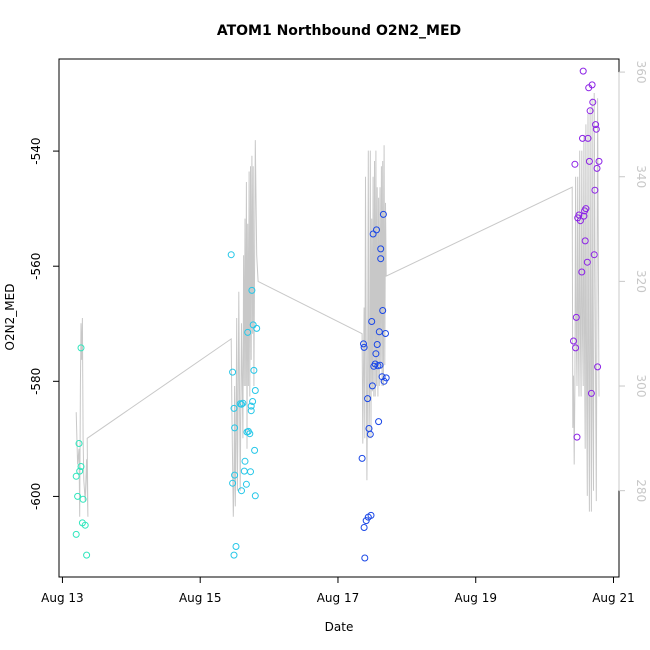 The width and height of the screenshot is (650, 650). Describe the element at coordinates (44, 323) in the screenshot. I see `y-axis: -540 -560 -580 -600` at that location.